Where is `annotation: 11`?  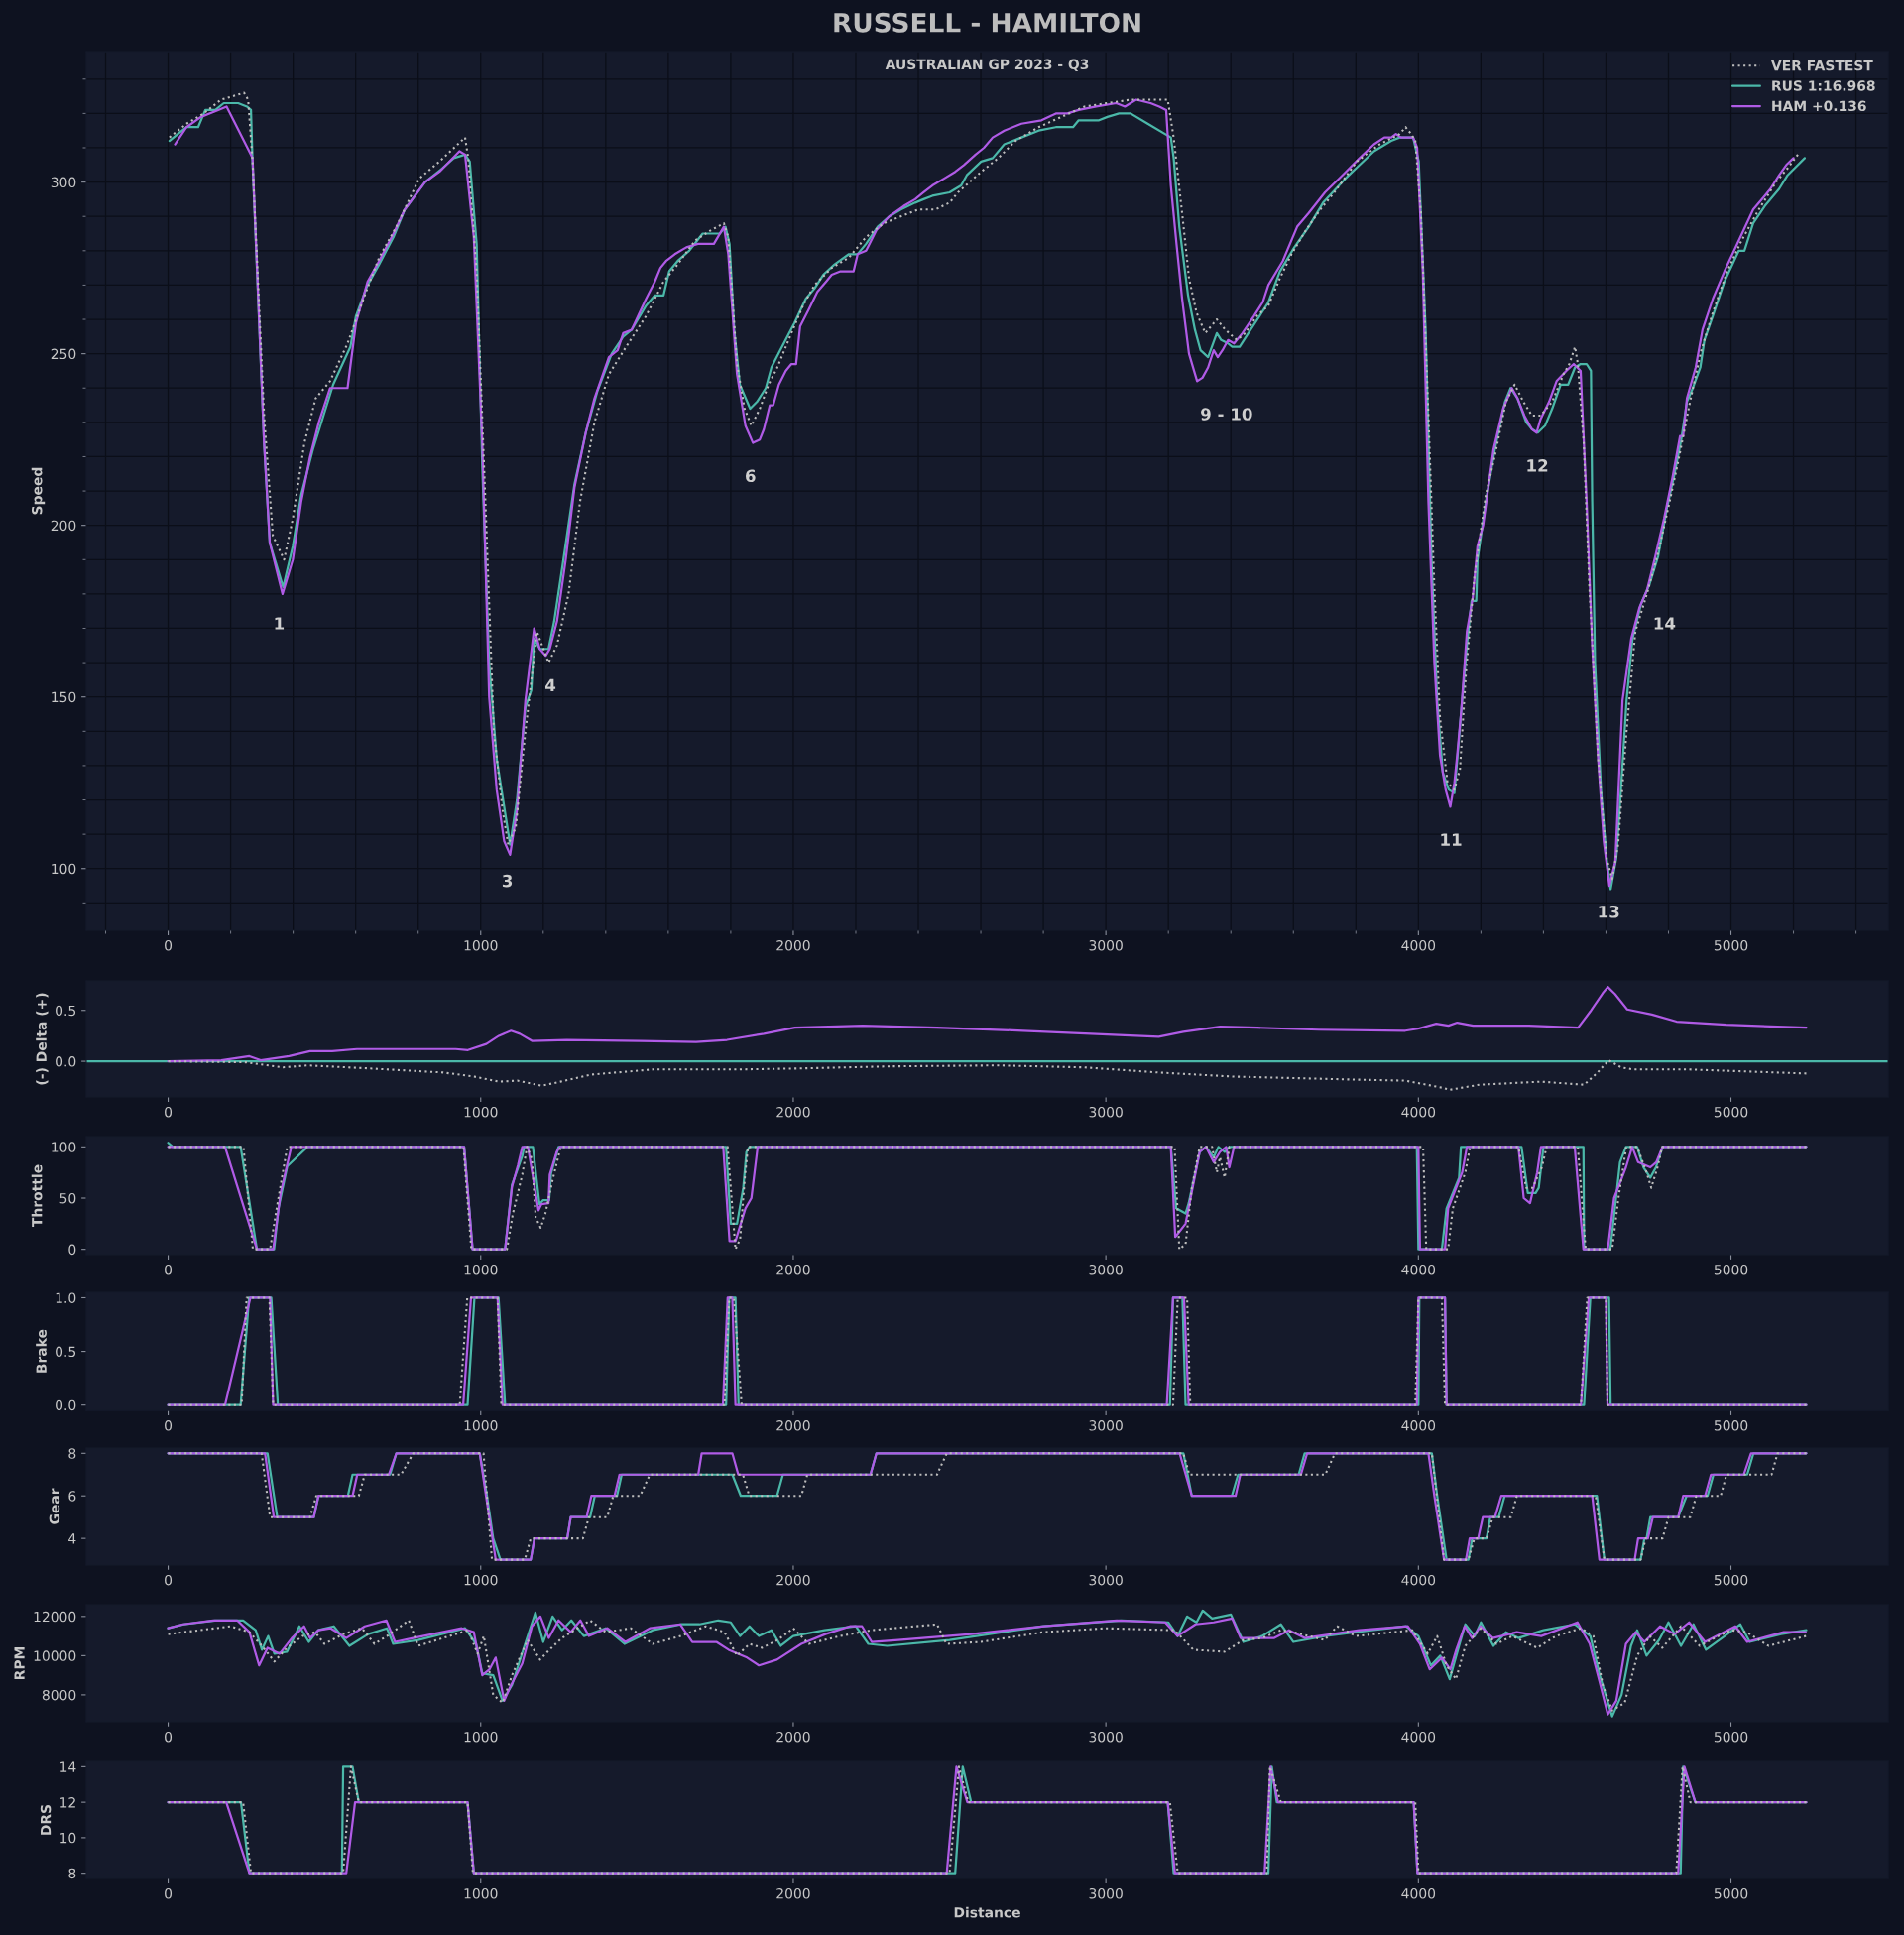 annotation: 11 is located at coordinates (1451, 840).